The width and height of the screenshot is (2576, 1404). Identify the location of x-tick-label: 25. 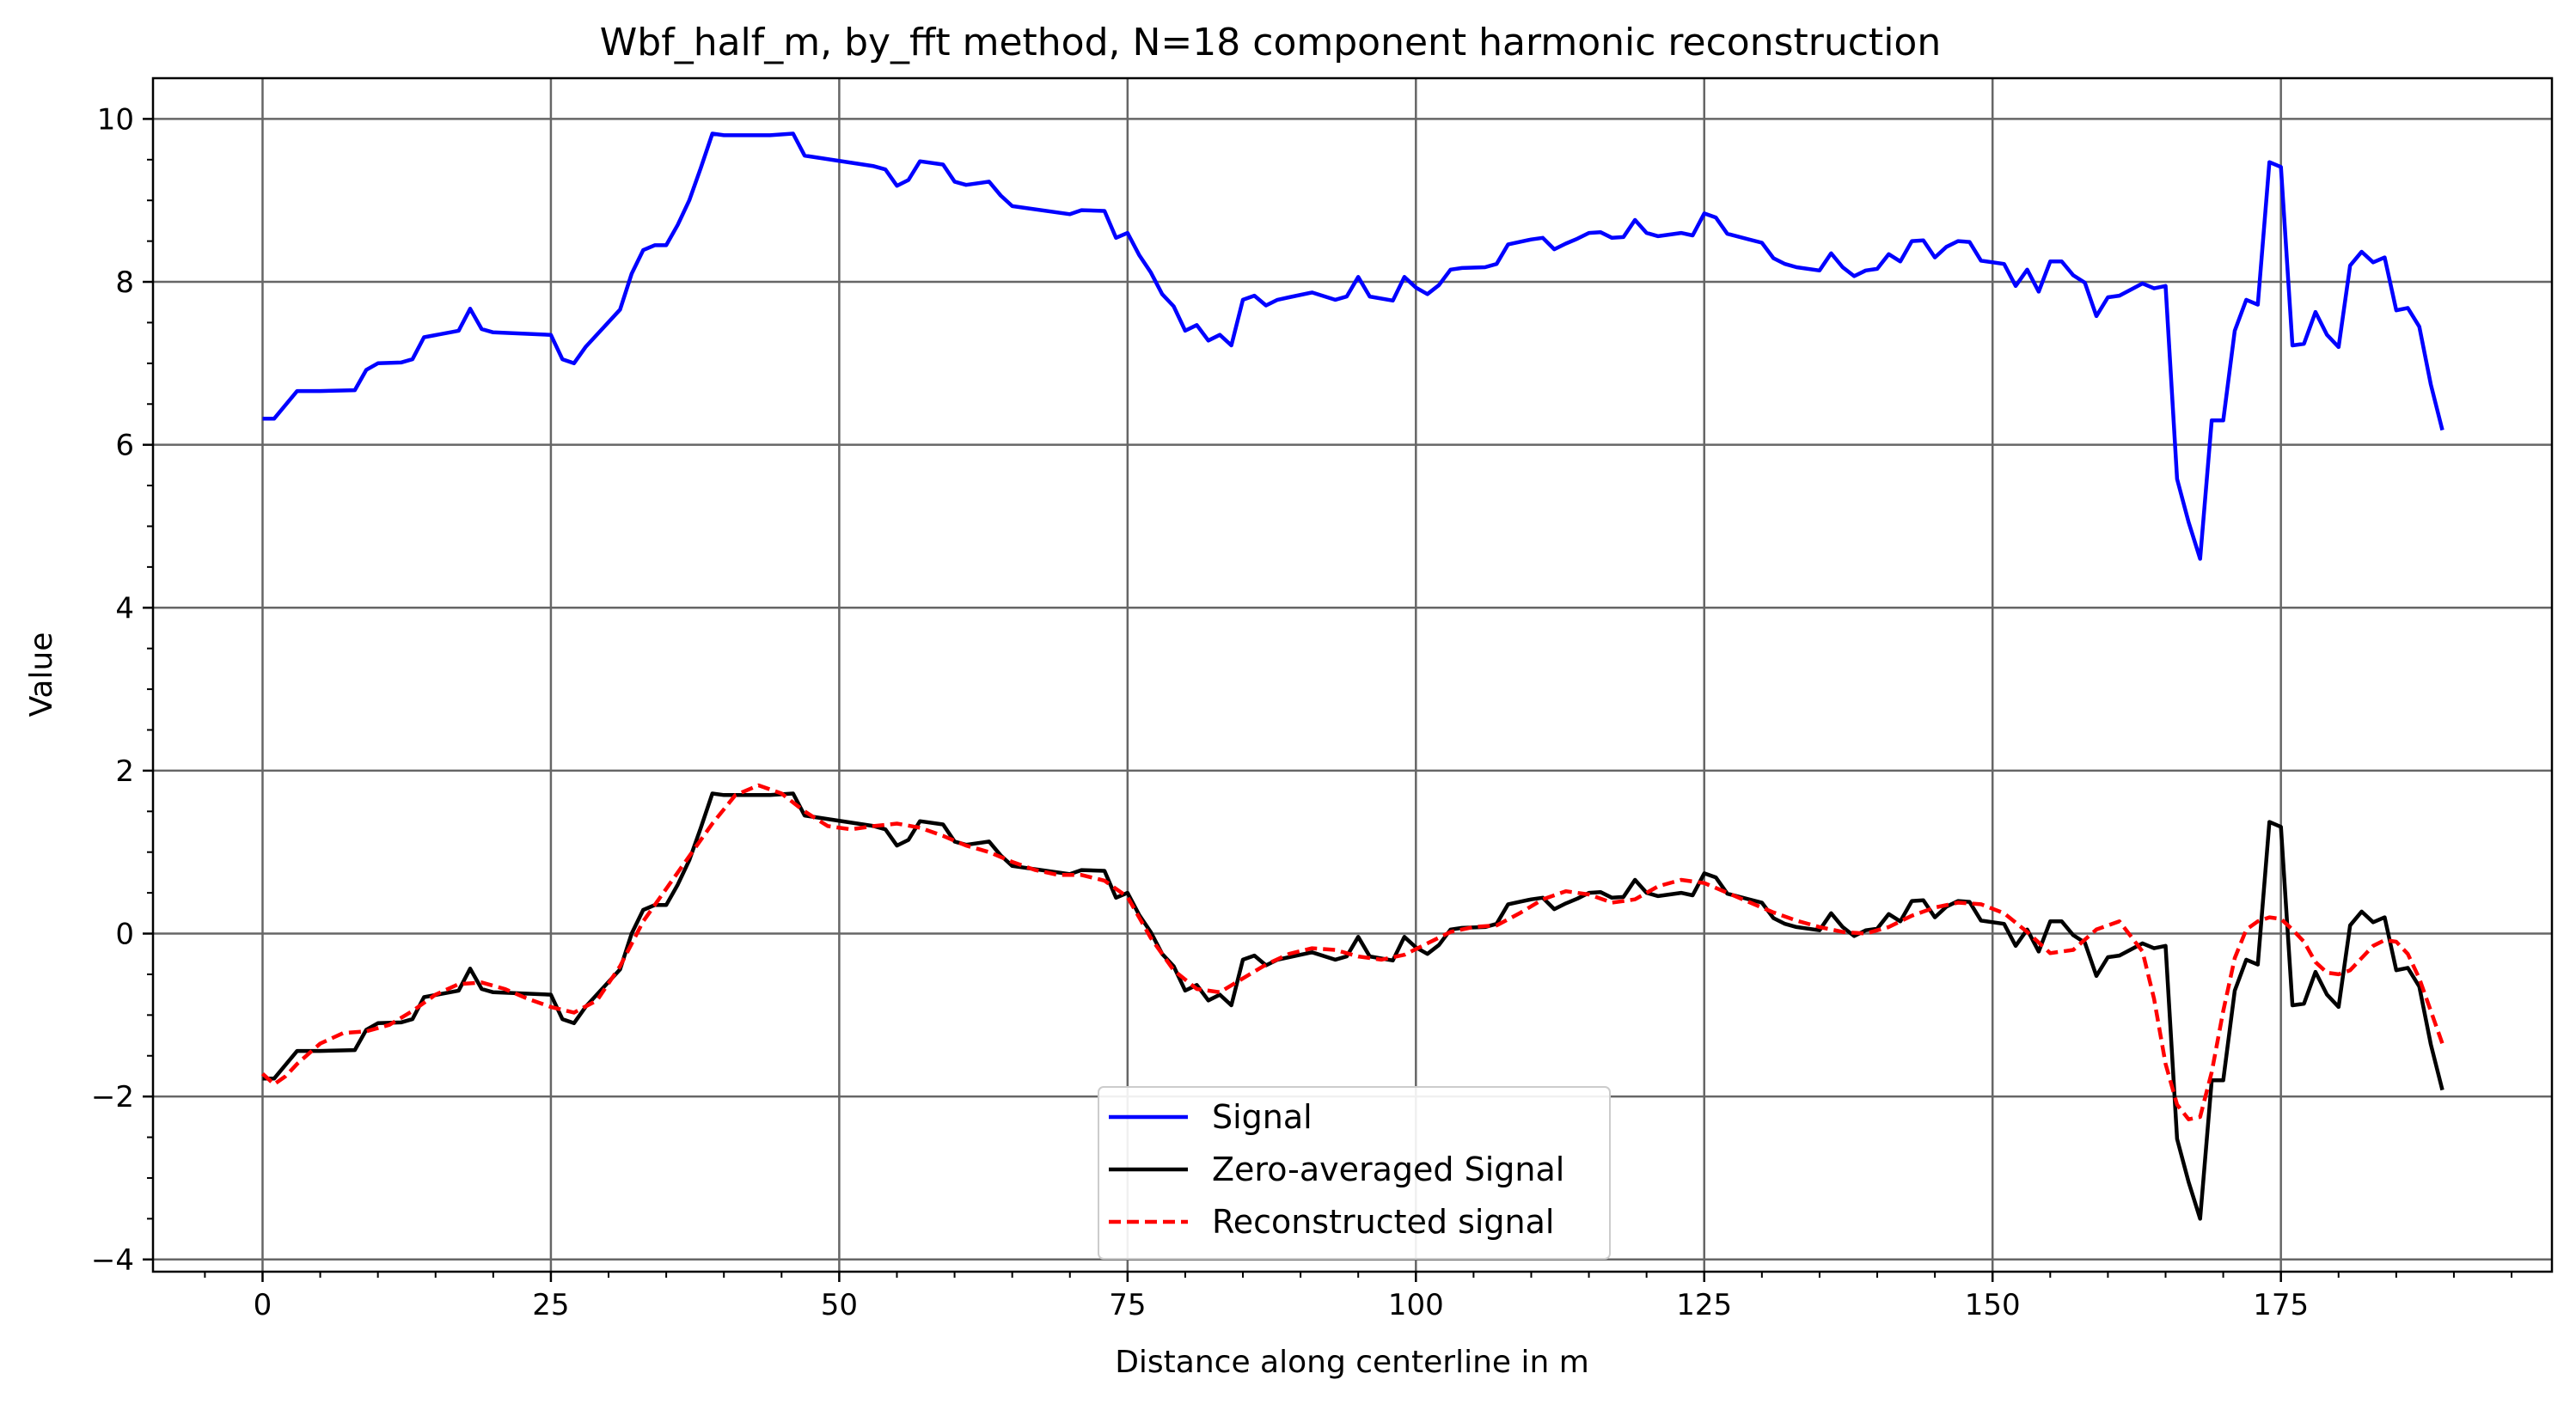
(550, 1305).